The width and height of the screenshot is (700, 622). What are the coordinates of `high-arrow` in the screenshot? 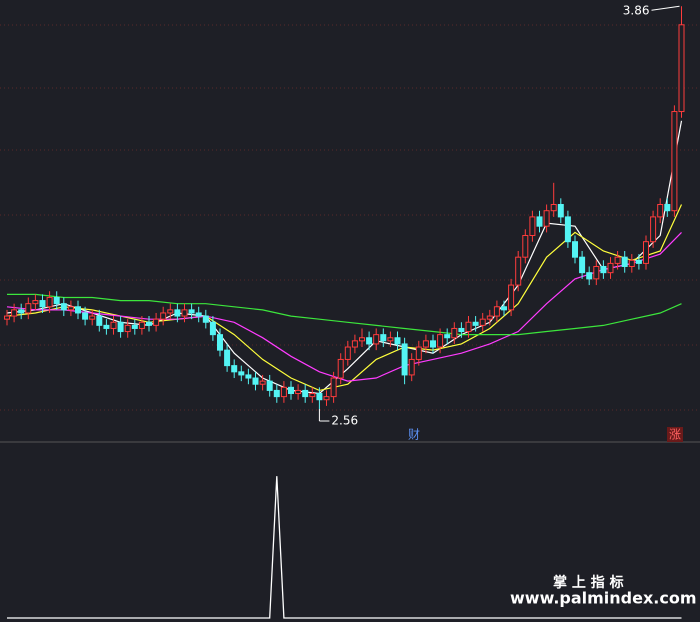 It's located at (665, 8).